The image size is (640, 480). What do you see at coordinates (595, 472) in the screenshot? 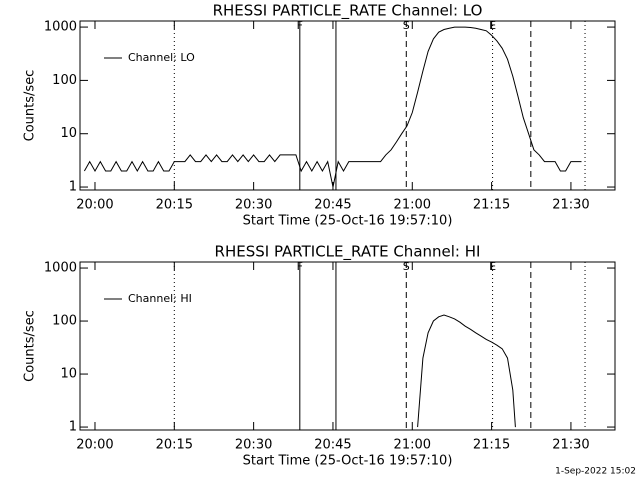
I see `footer: 1-Sep-2022 15:02` at bounding box center [595, 472].